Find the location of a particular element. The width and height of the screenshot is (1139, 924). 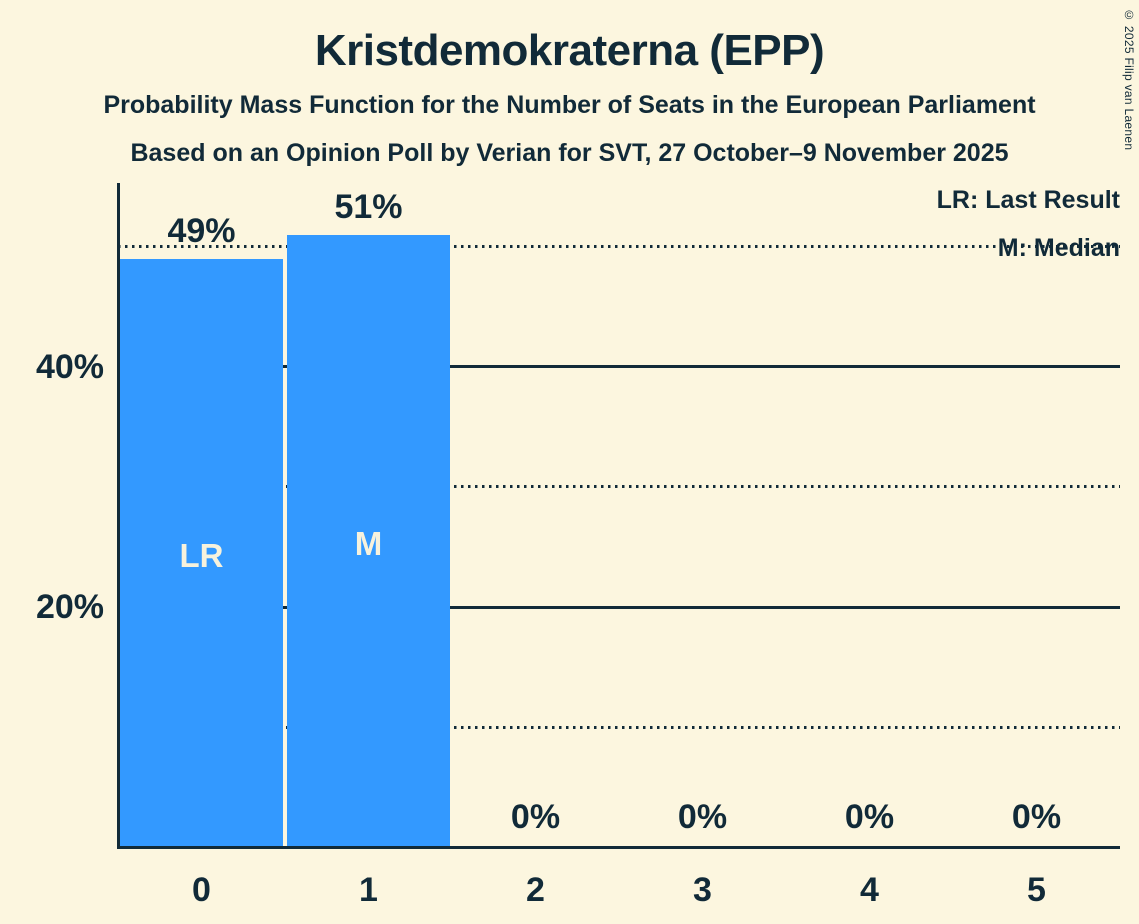

chart-title: Kristdemokraterna (EPP) is located at coordinates (569, 50).